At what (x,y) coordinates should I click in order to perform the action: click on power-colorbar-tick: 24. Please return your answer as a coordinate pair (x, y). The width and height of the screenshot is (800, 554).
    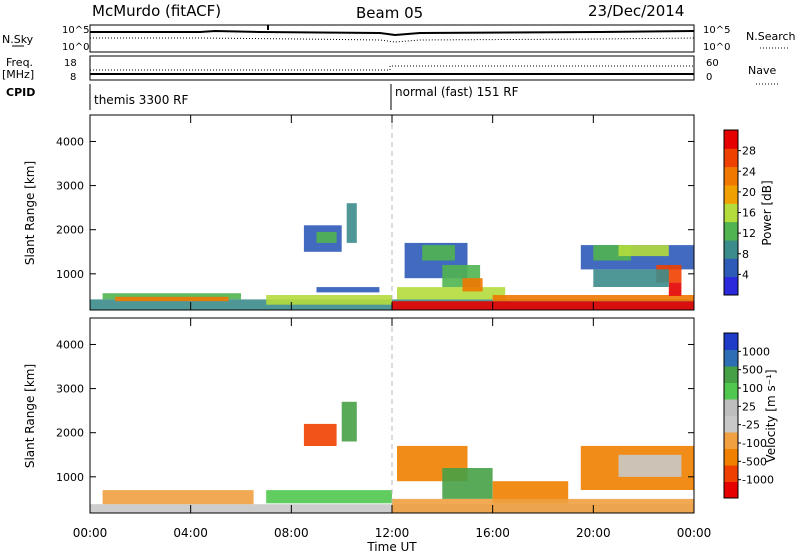
    Looking at the image, I should click on (749, 171).